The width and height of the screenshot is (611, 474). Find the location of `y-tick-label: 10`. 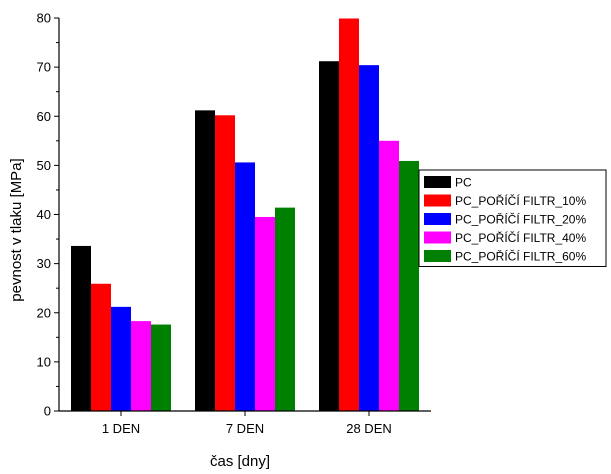

y-tick-label: 10 is located at coordinates (44, 361).